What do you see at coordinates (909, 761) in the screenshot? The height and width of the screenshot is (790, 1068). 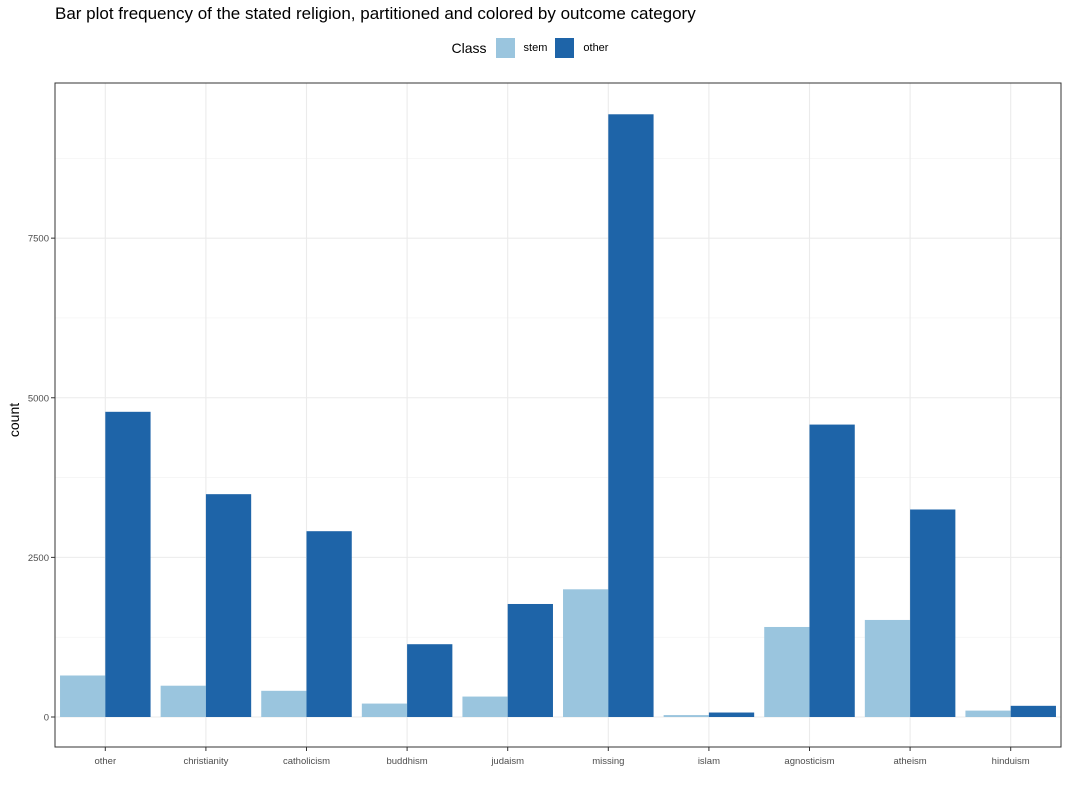 I see `x-tick-label-atheism: atheism` at bounding box center [909, 761].